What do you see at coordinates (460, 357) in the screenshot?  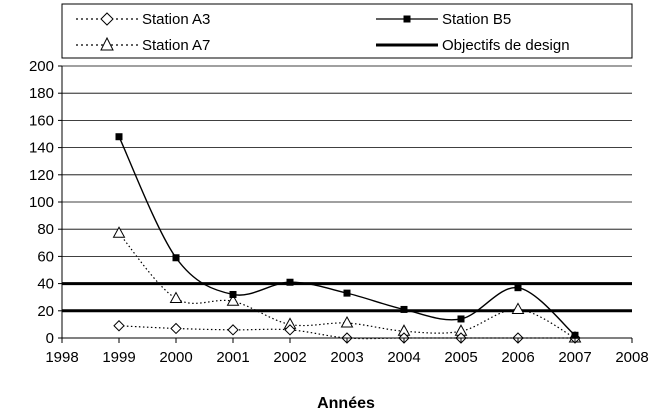 I see `x-tick-label: 2005` at bounding box center [460, 357].